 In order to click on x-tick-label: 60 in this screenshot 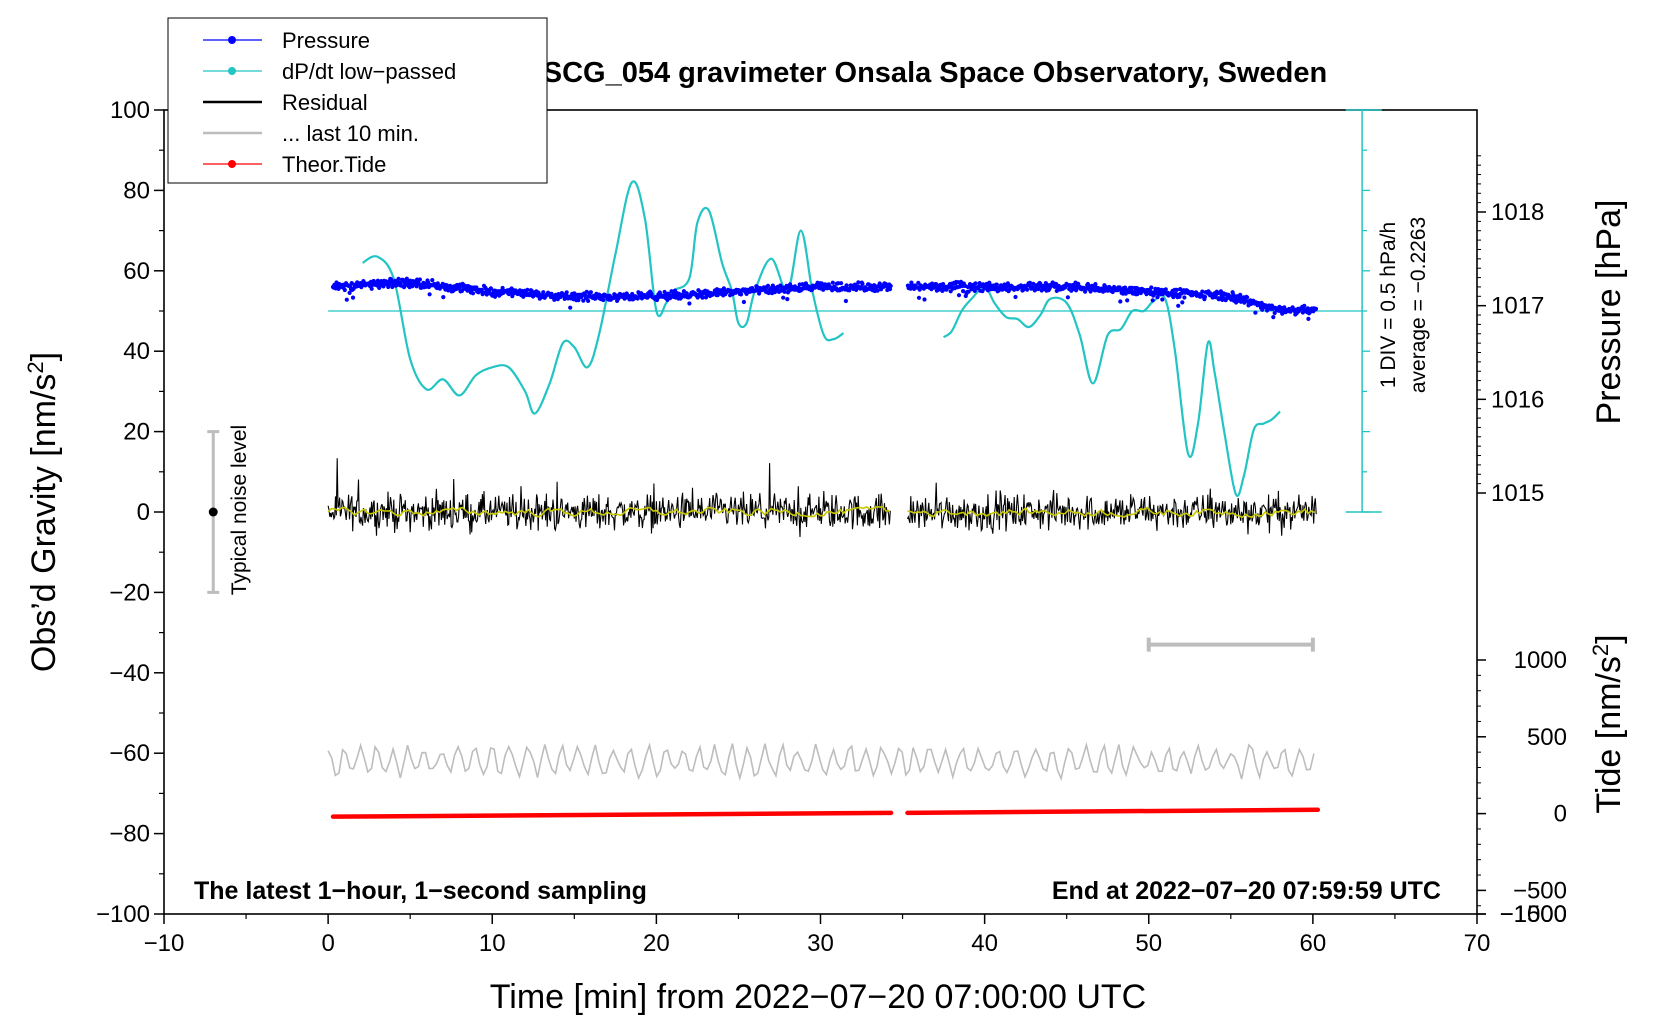, I will do `click(1313, 943)`.